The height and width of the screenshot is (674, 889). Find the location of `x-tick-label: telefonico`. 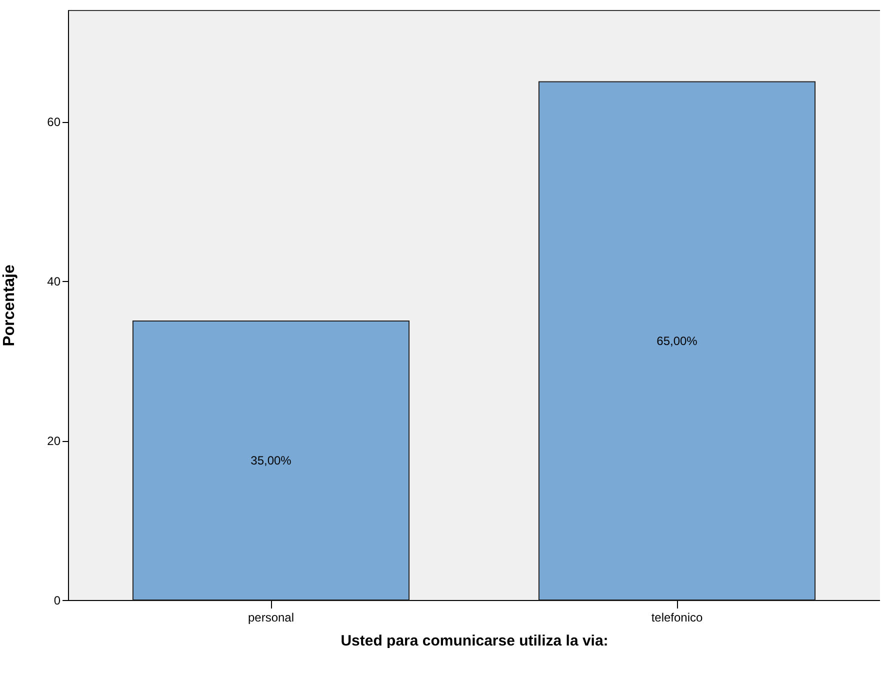

x-tick-label: telefonico is located at coordinates (677, 617).